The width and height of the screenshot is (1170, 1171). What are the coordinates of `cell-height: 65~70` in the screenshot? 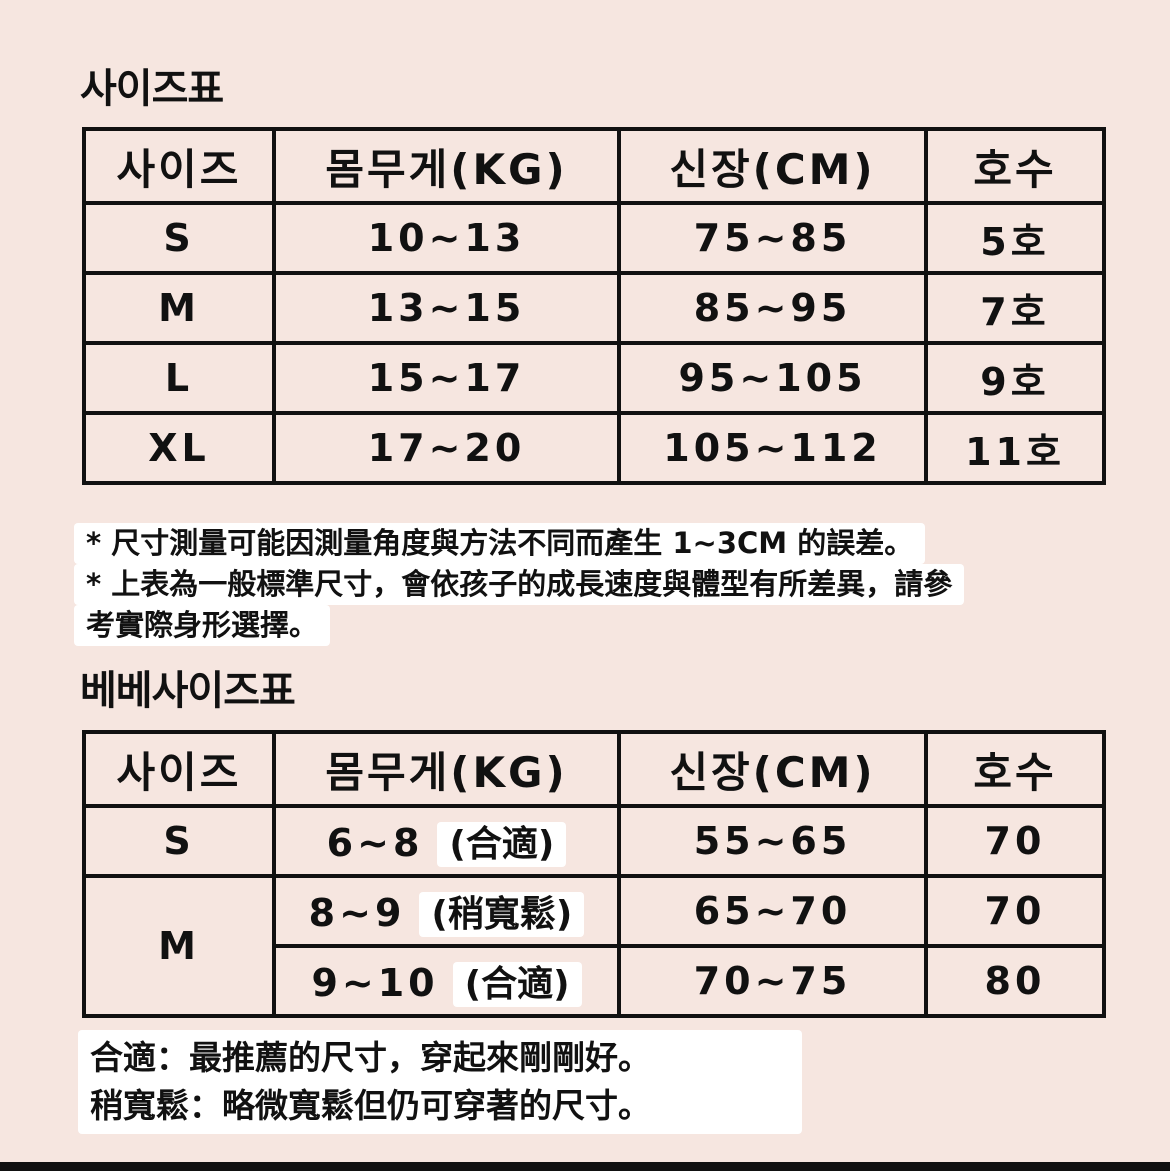 It's located at (772, 911).